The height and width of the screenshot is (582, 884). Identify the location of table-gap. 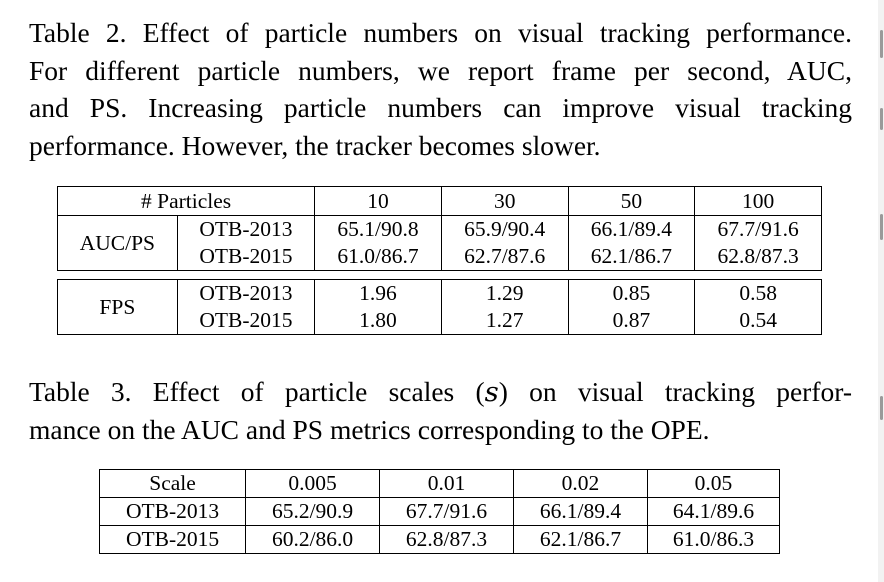
(439, 275).